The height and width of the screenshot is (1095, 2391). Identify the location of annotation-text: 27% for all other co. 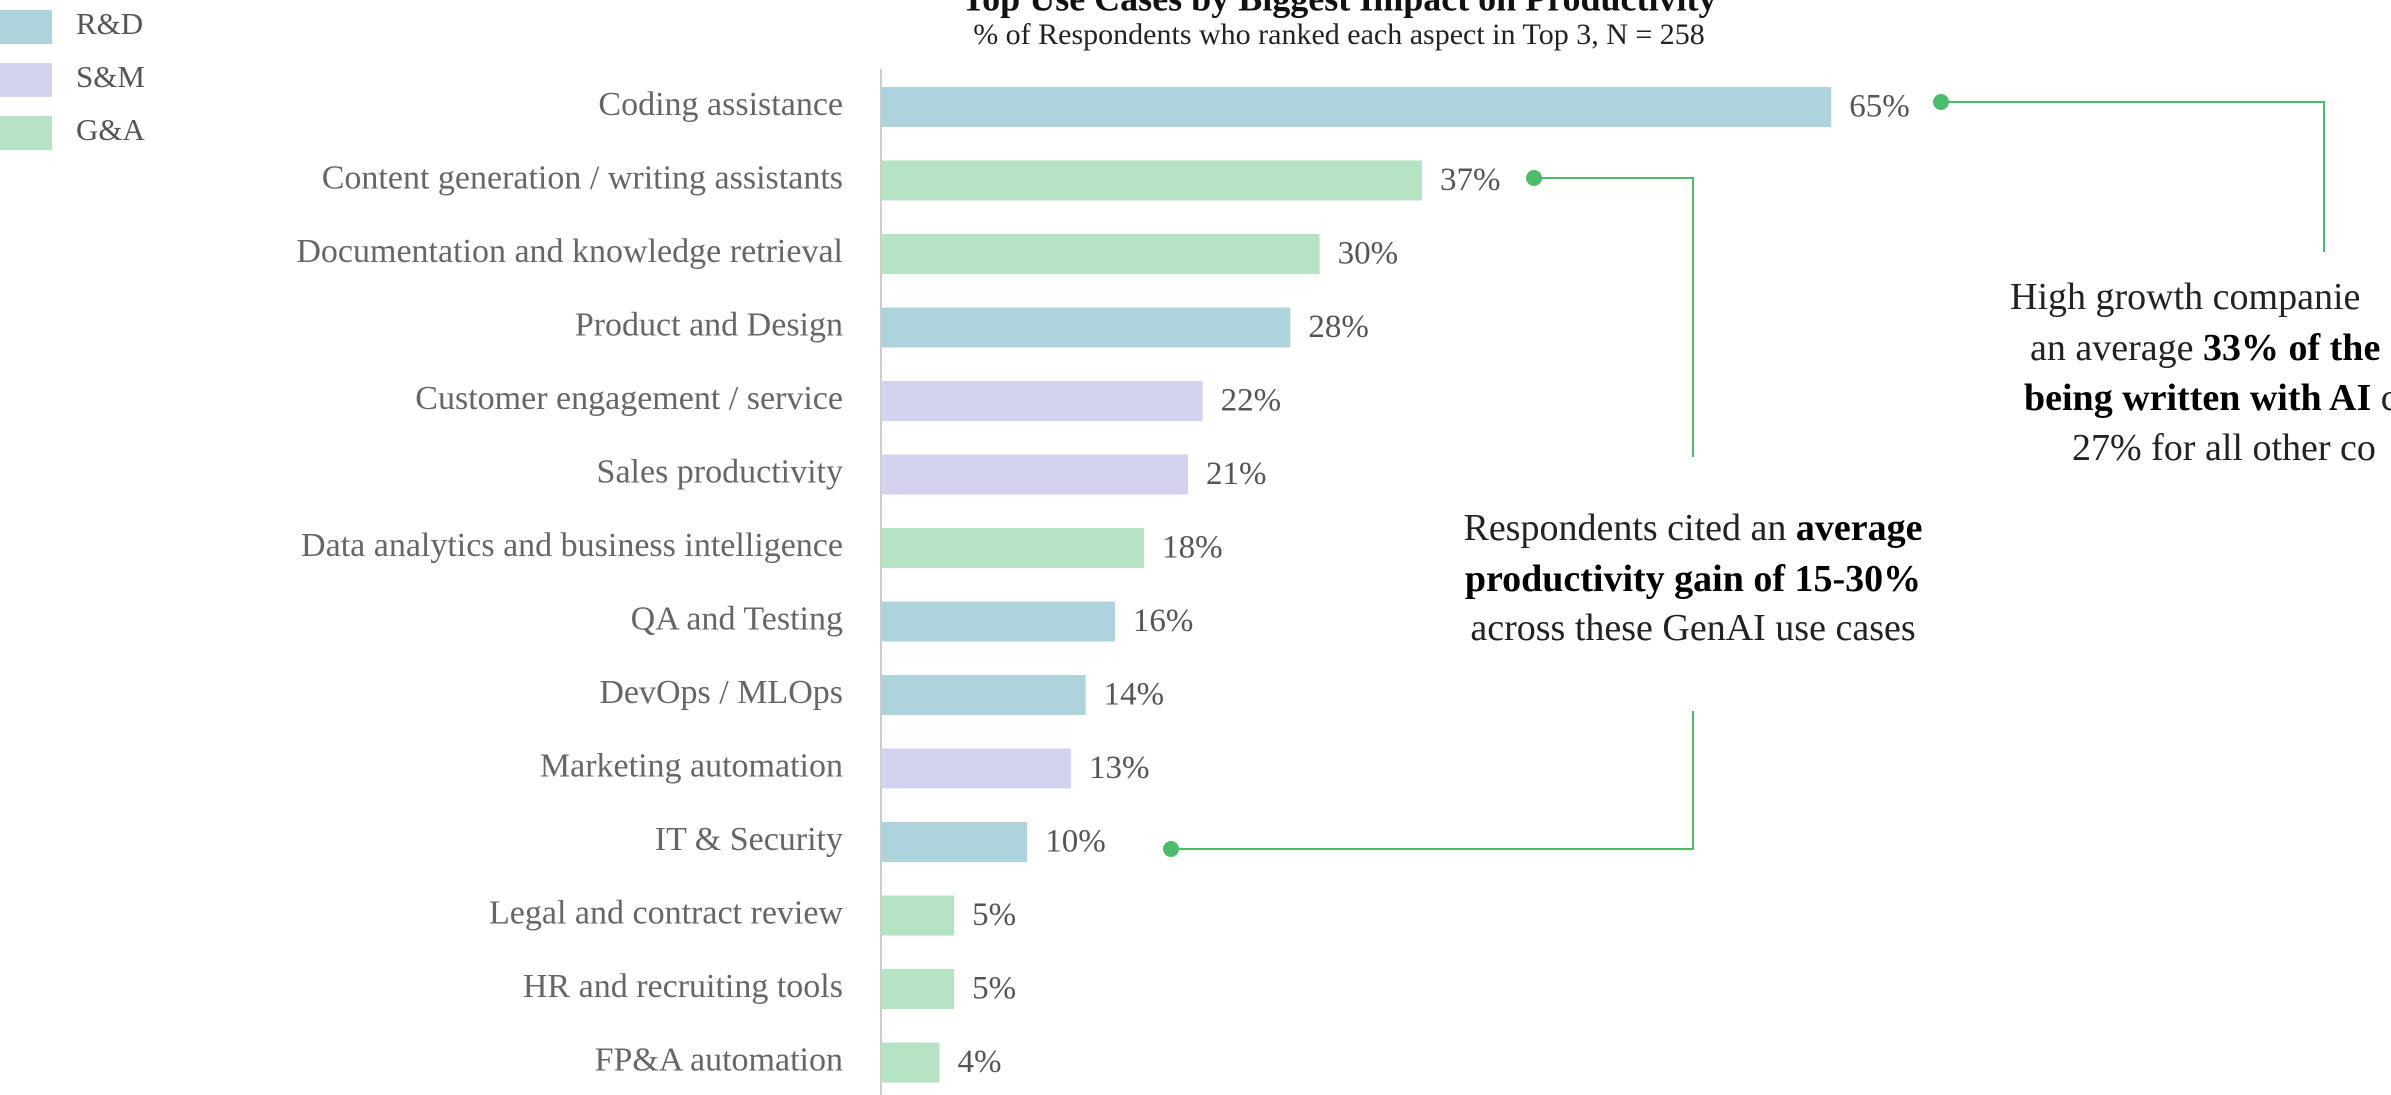
(2224, 448).